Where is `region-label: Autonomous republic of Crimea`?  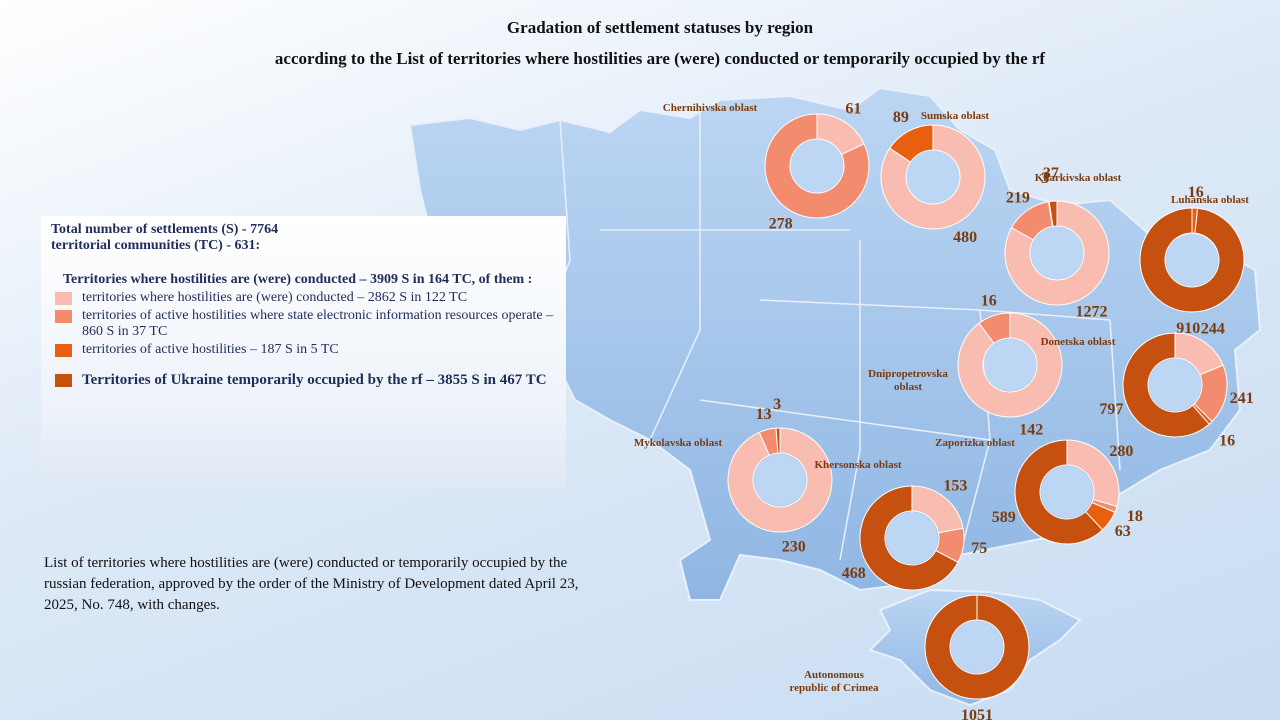 region-label: Autonomous republic of Crimea is located at coordinates (834, 681).